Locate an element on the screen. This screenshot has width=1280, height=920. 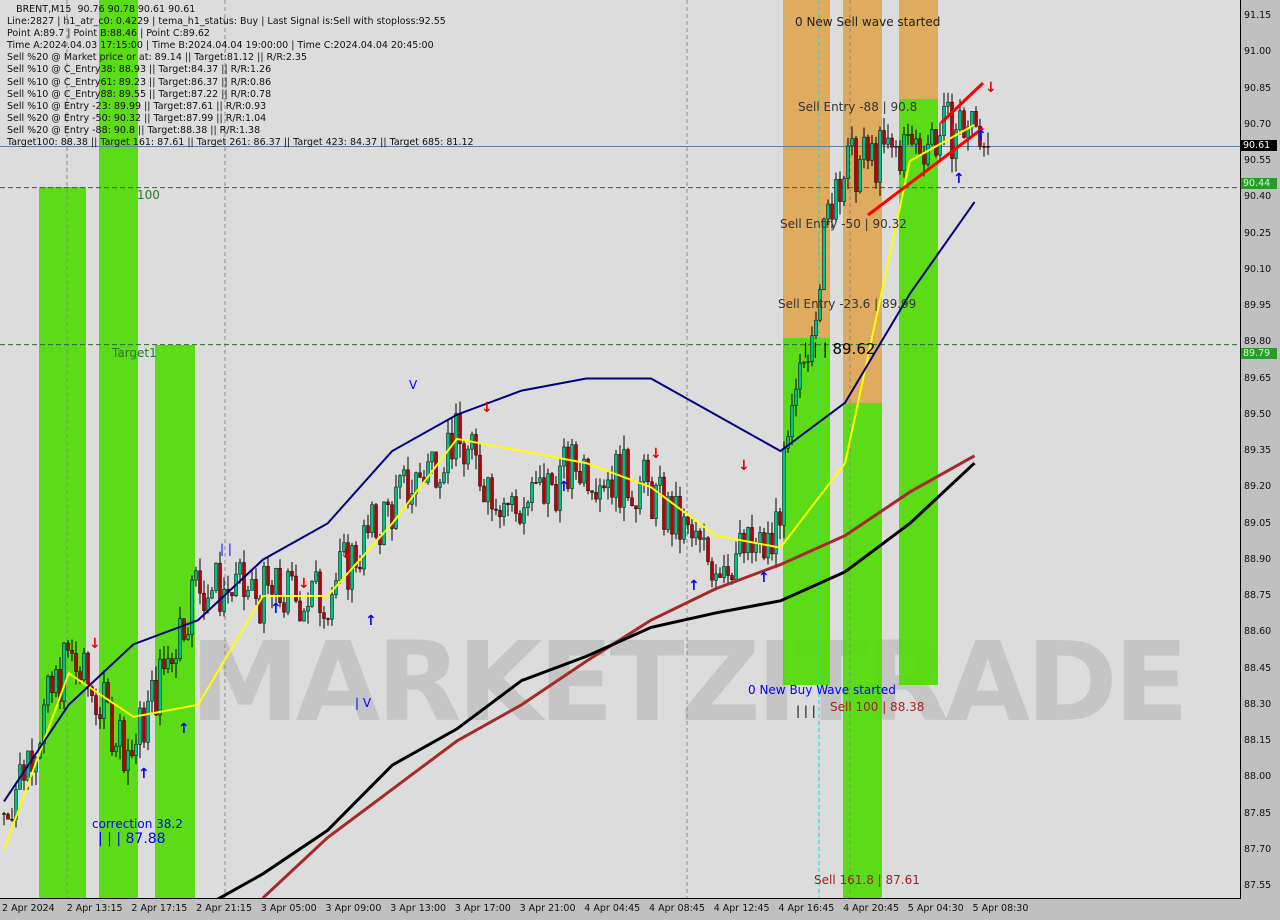
target1-label: Target1 is located at coordinates (134, 353).